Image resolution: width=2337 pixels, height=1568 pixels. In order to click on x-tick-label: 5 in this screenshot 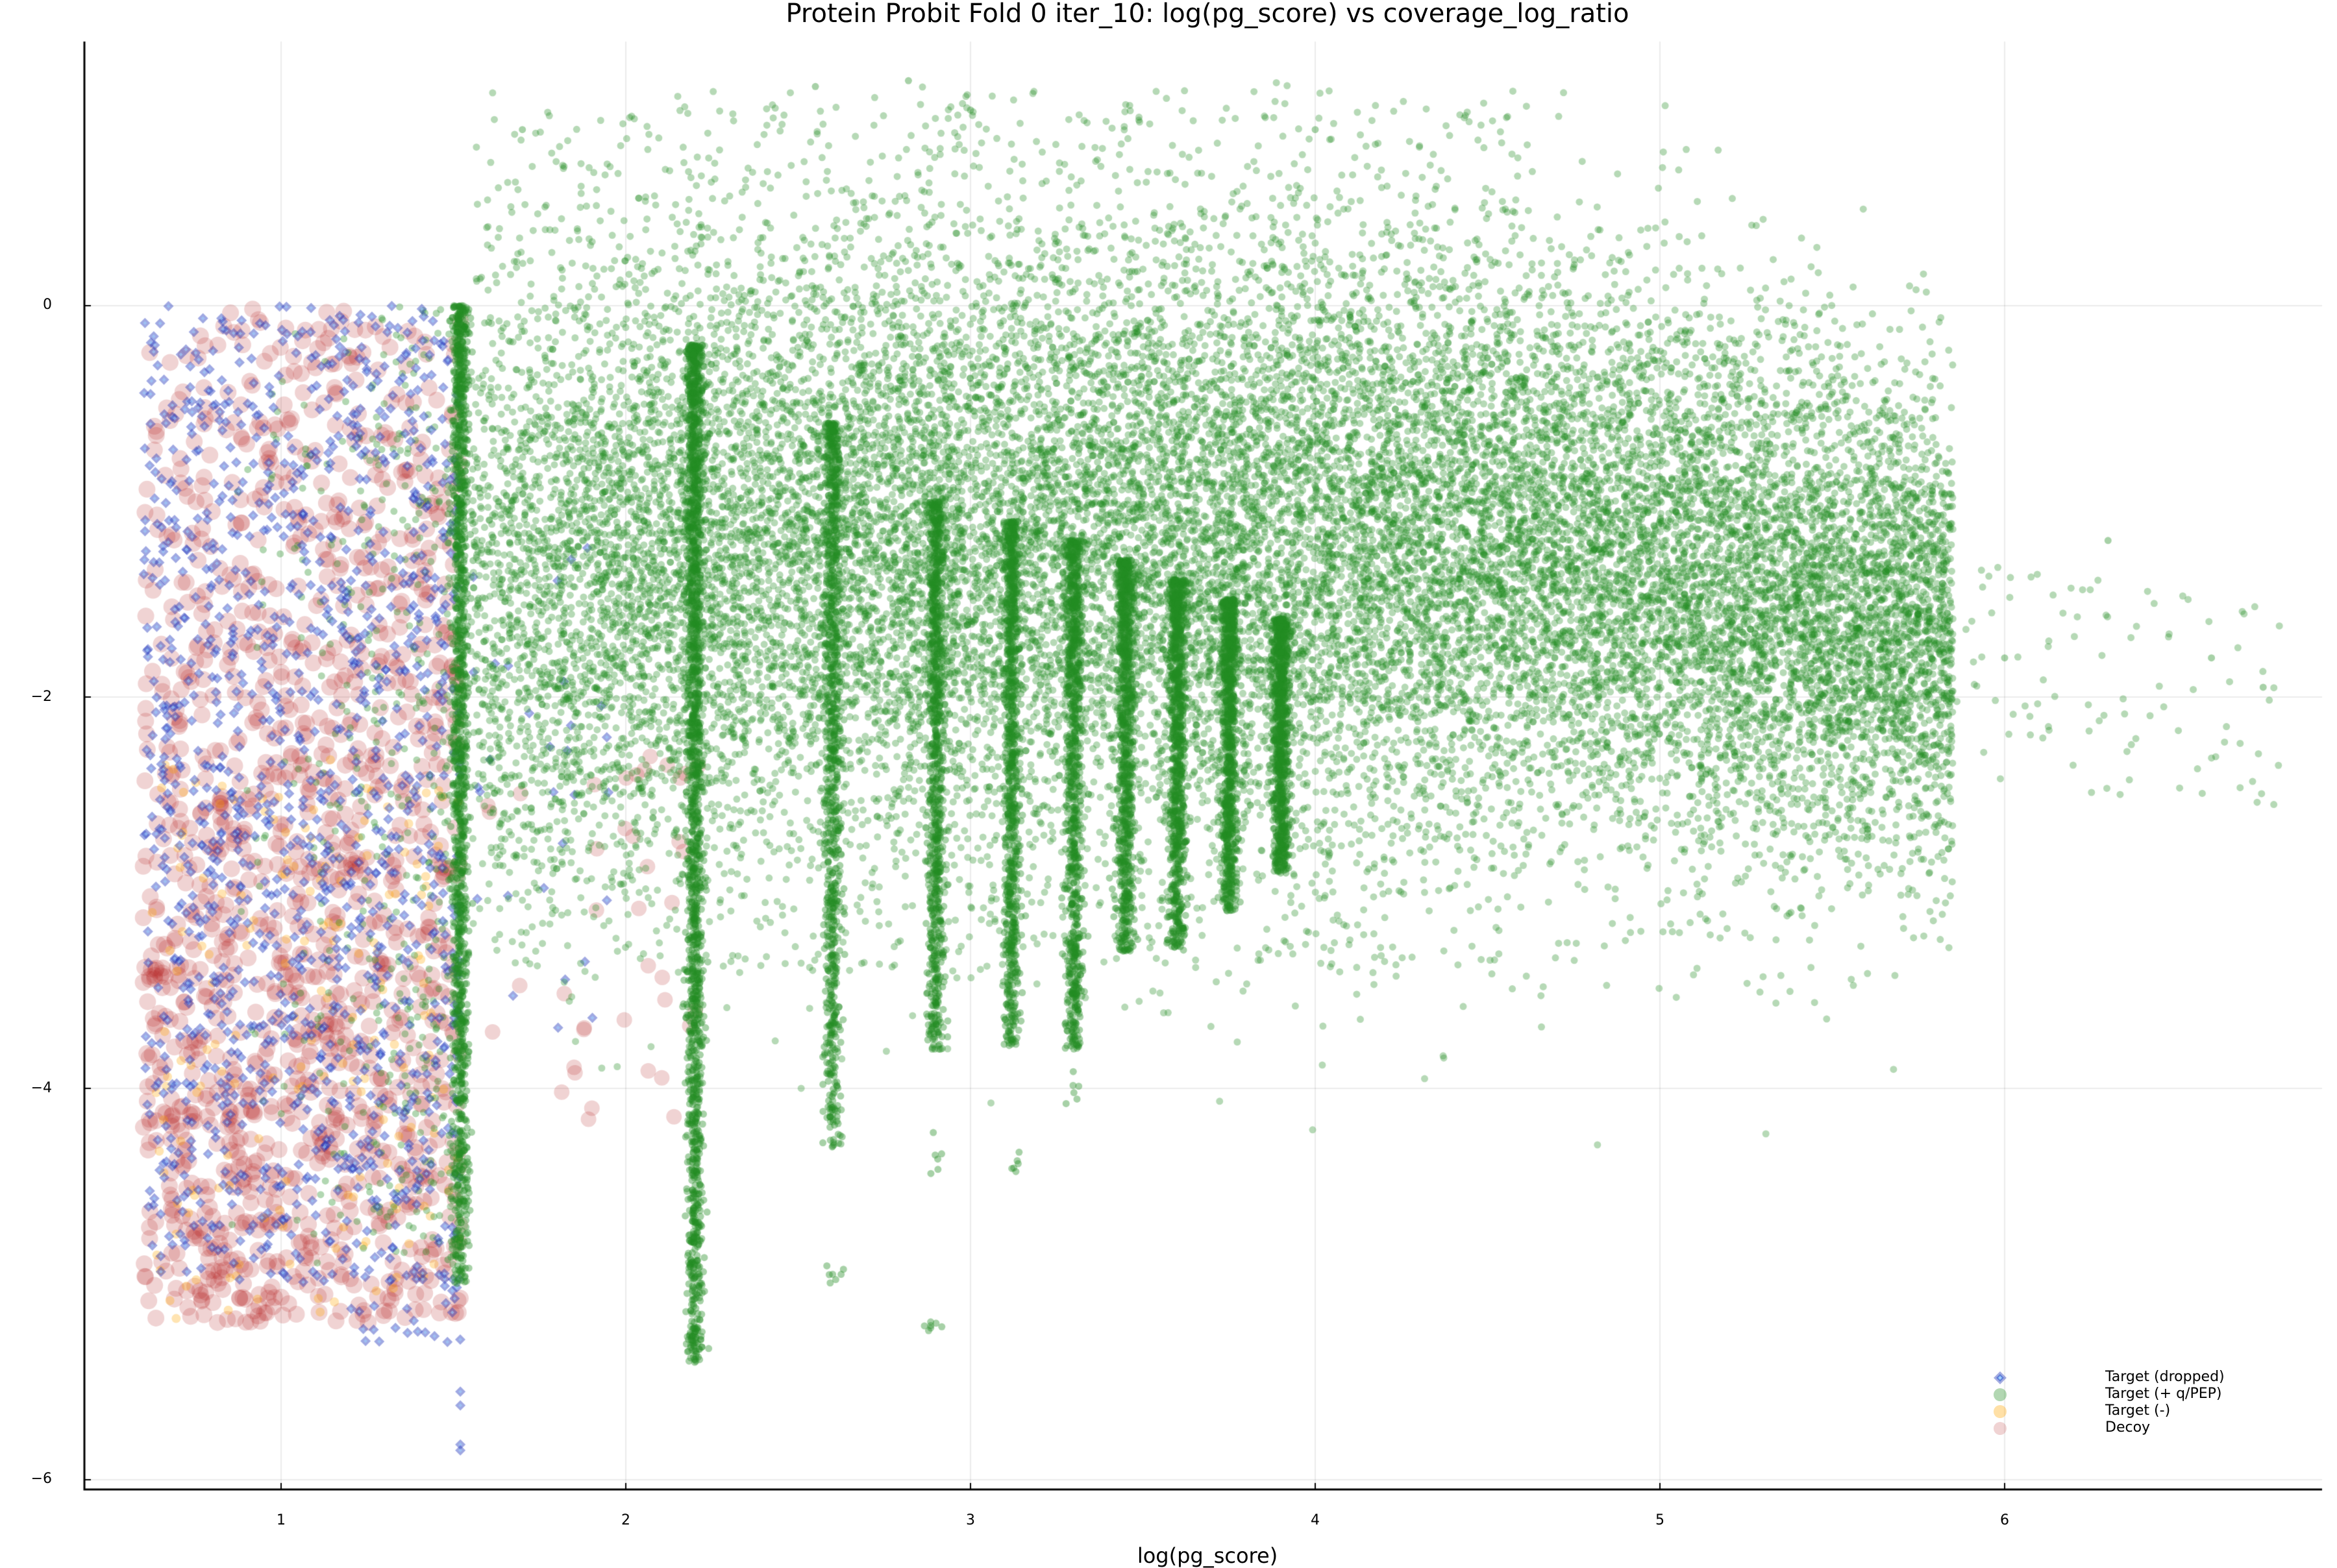, I will do `click(1659, 1520)`.